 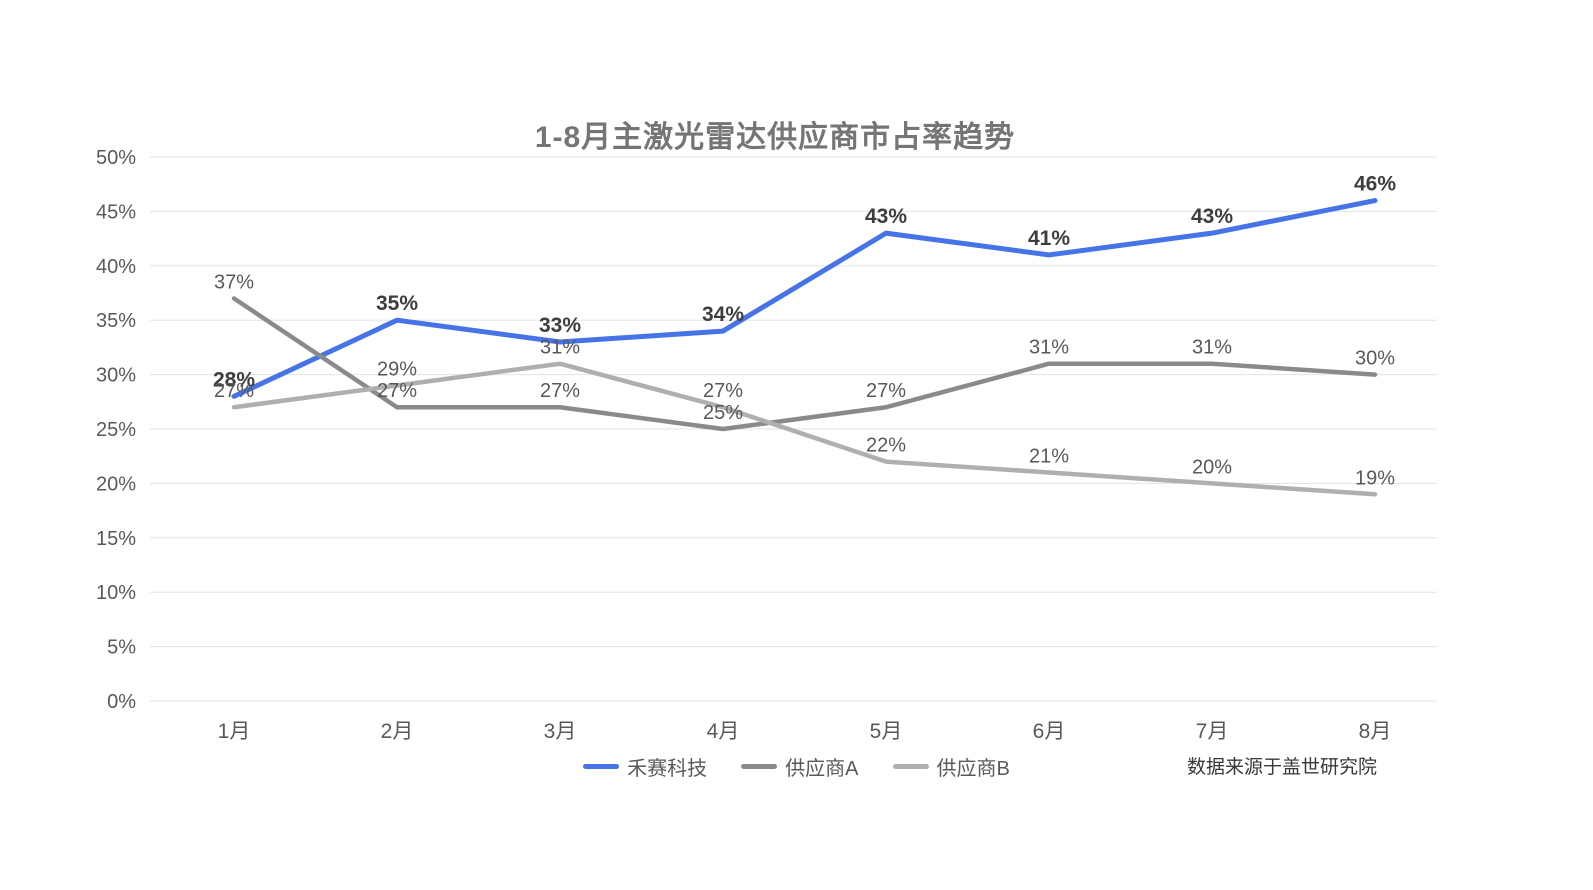 I want to click on legend-item-供应商A: 供应商A, so click(x=800, y=766).